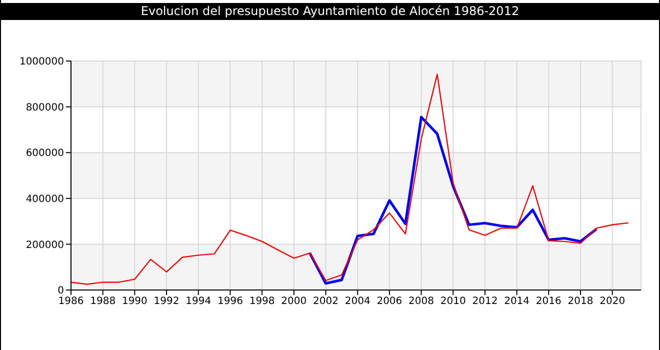 This screenshot has height=350, width=660. I want to click on y-tick-label: 400000, so click(45, 199).